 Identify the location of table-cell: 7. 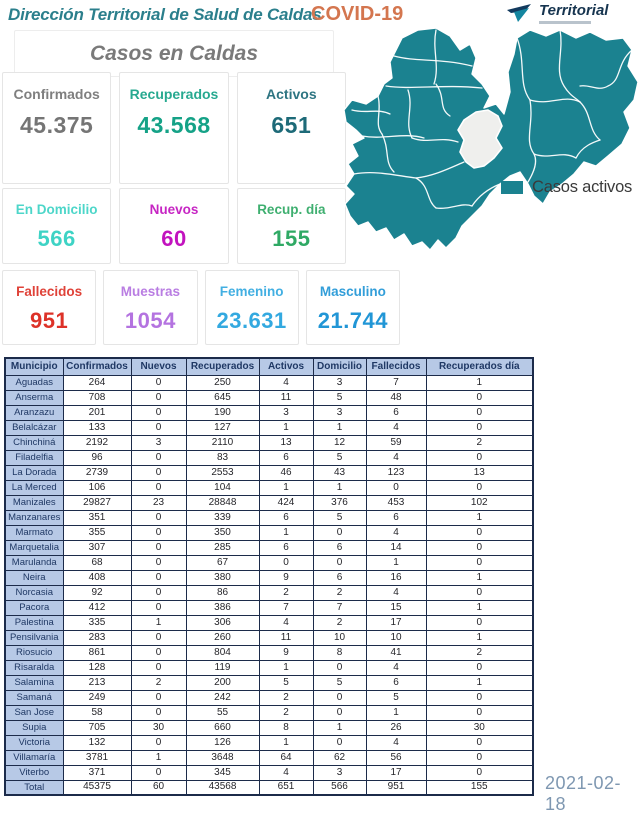
(339, 607).